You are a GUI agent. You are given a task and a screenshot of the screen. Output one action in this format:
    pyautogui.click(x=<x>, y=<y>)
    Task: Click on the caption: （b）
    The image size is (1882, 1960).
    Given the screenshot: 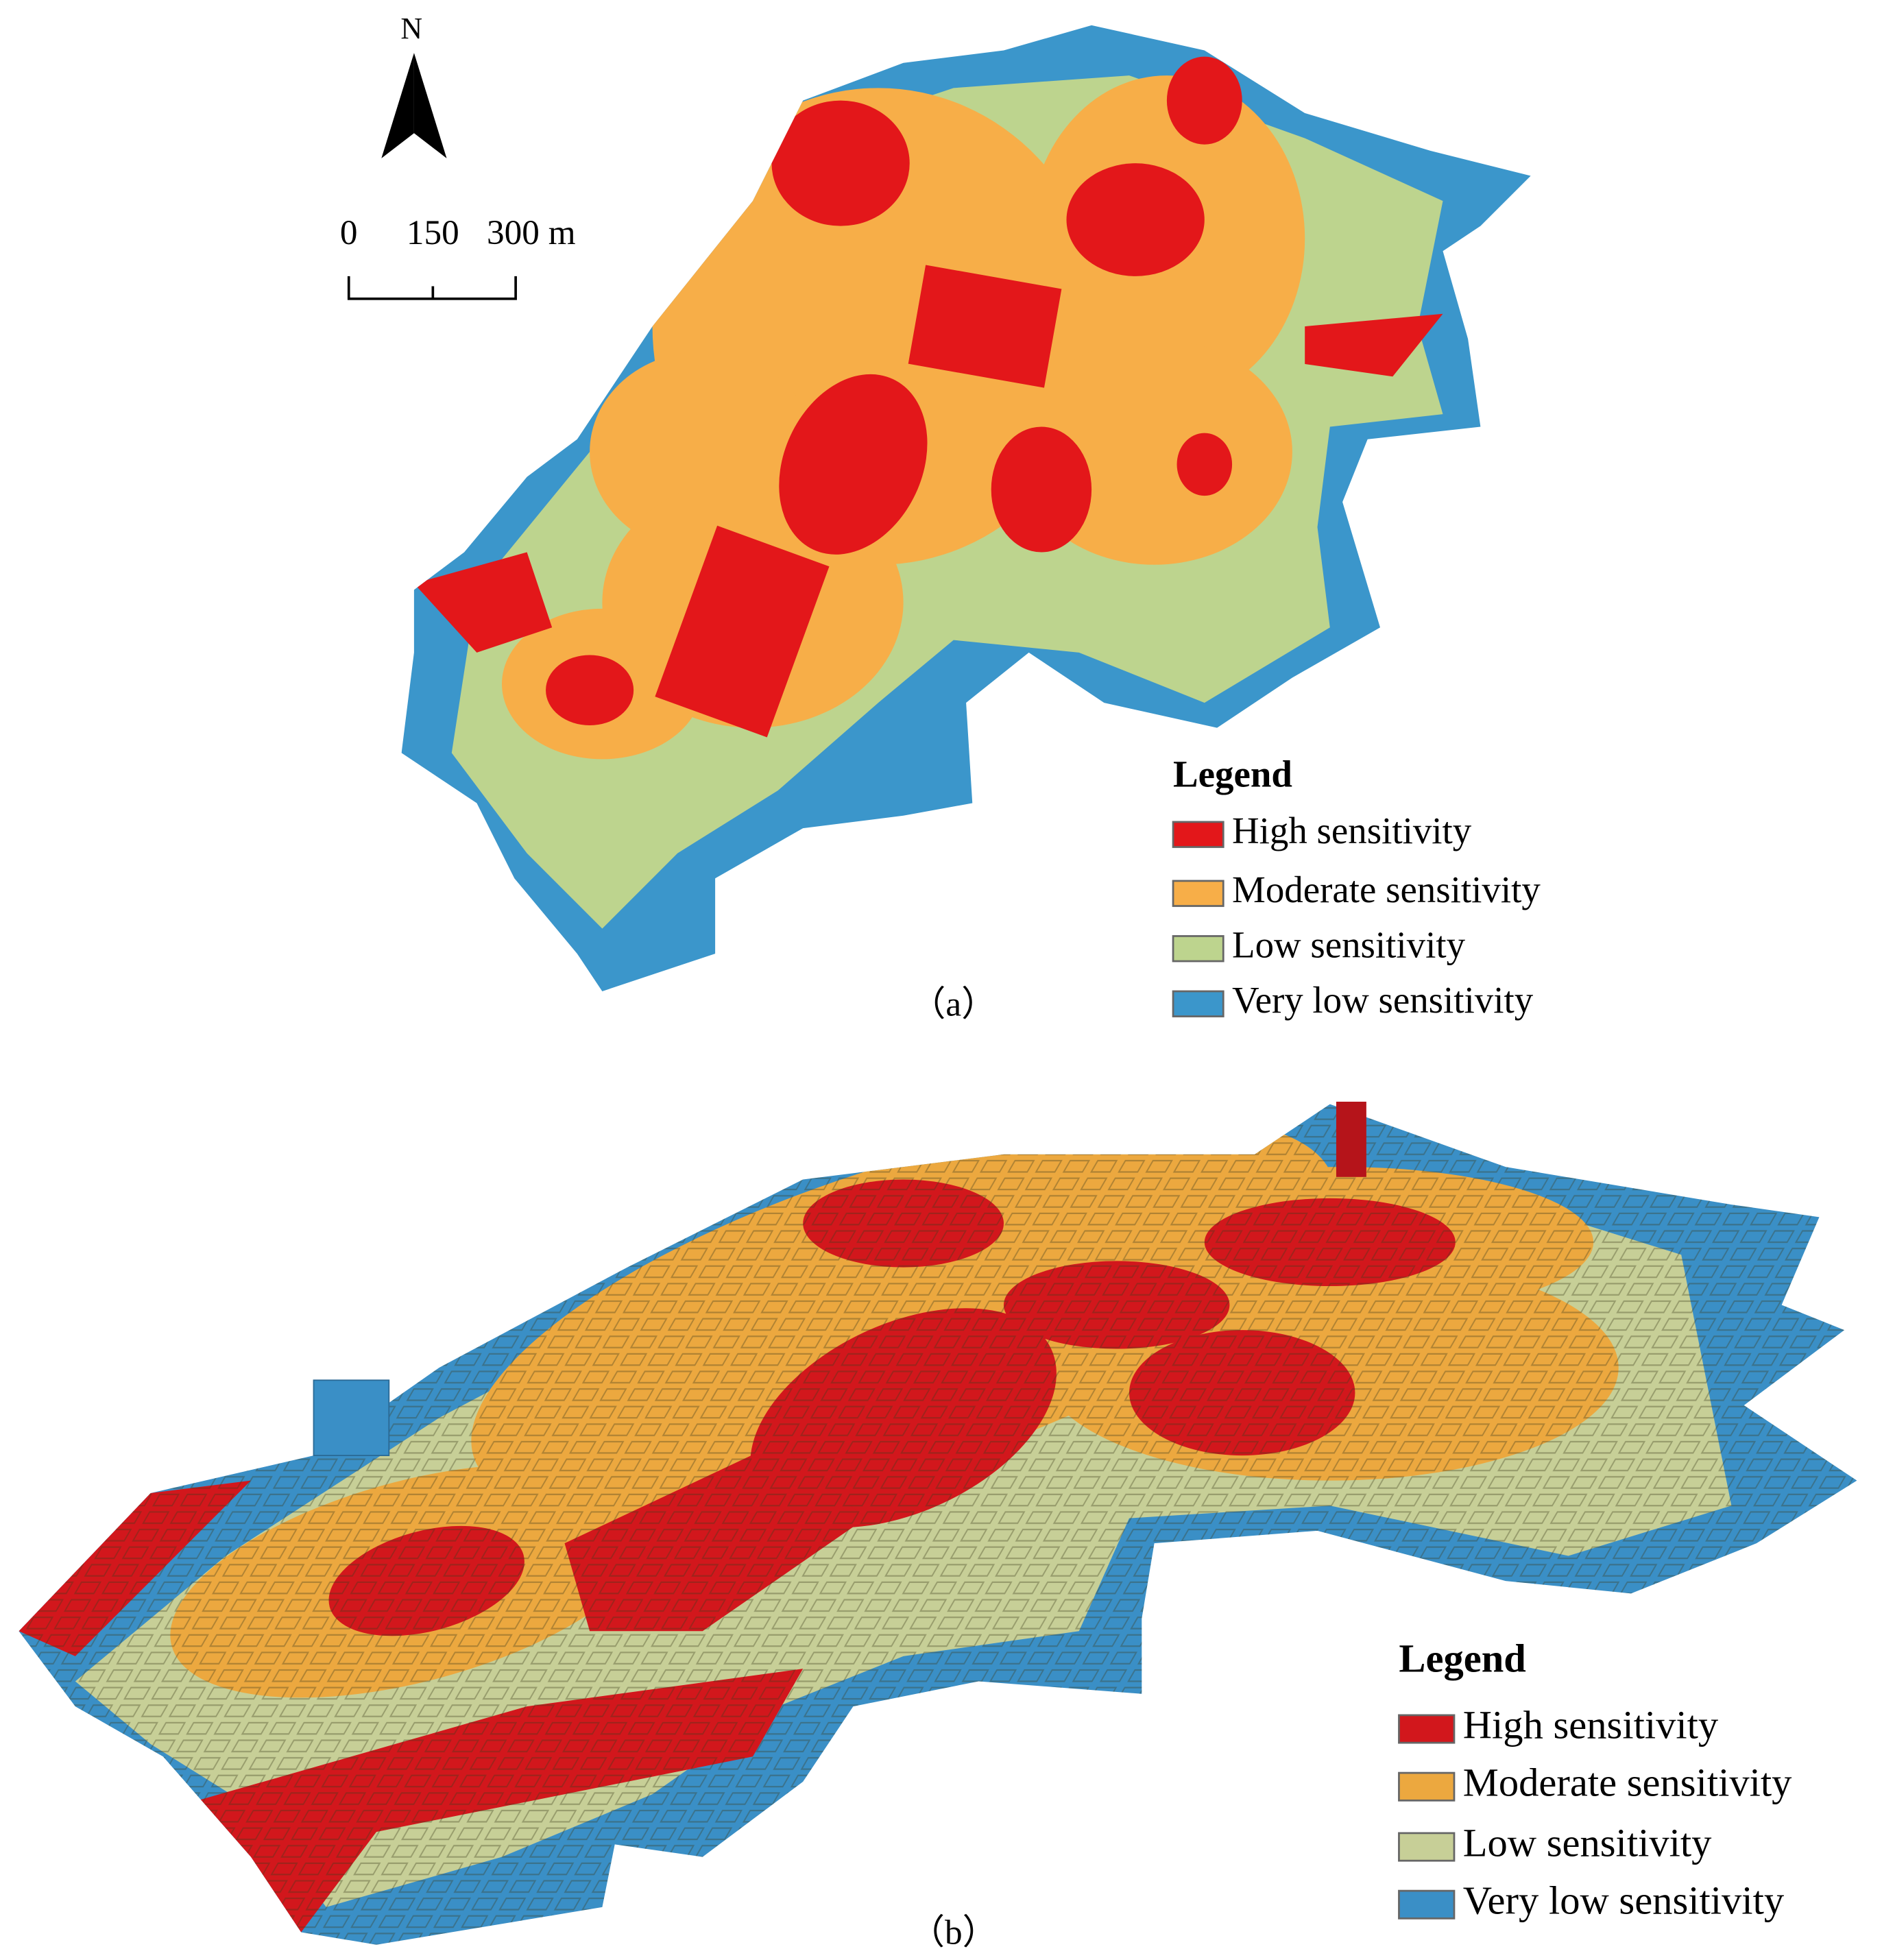 What is the action you would take?
    pyautogui.click(x=954, y=1932)
    